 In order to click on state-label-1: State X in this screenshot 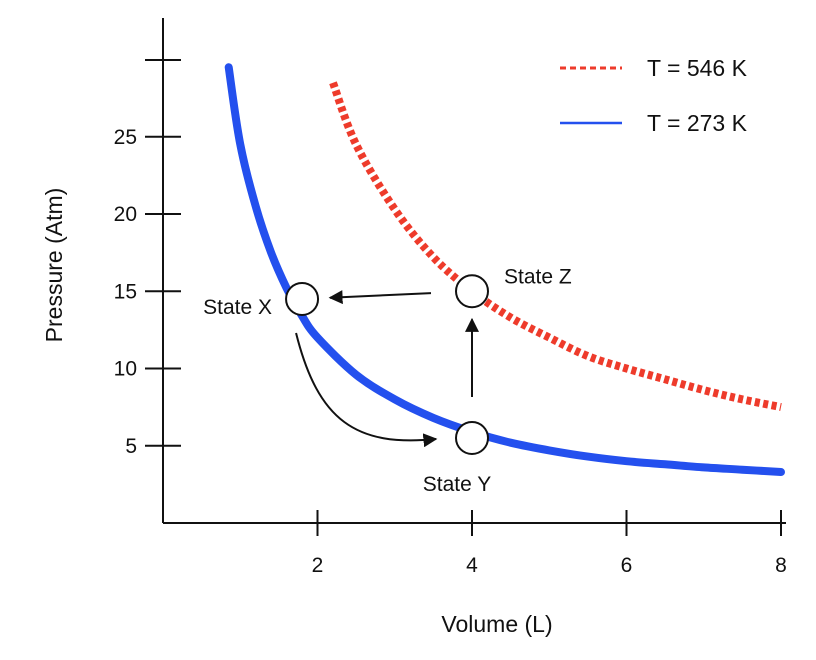, I will do `click(237, 307)`.